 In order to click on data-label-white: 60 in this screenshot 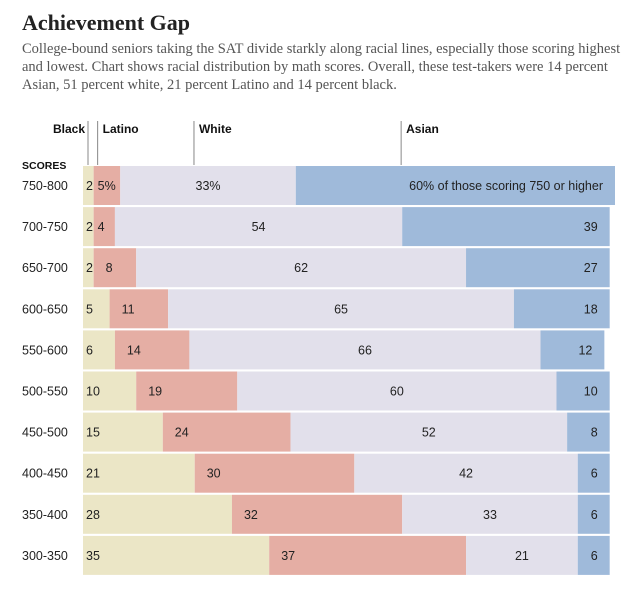, I will do `click(397, 392)`.